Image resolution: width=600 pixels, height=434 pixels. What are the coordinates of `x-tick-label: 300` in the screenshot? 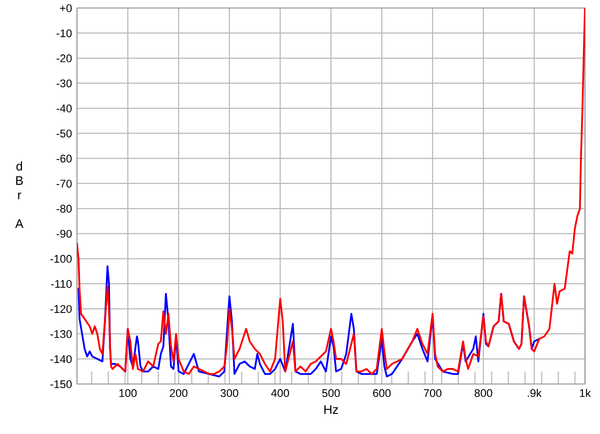 It's located at (229, 393).